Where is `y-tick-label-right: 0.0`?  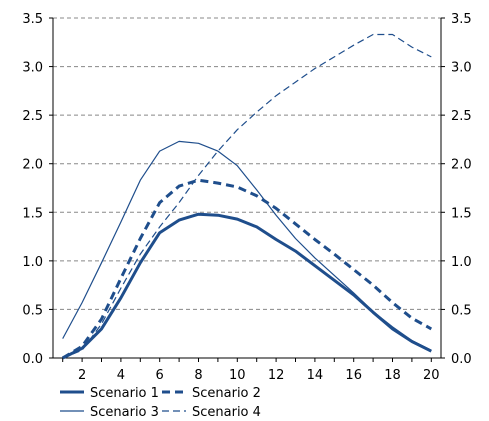 y-tick-label-right: 0.0 is located at coordinates (461, 359).